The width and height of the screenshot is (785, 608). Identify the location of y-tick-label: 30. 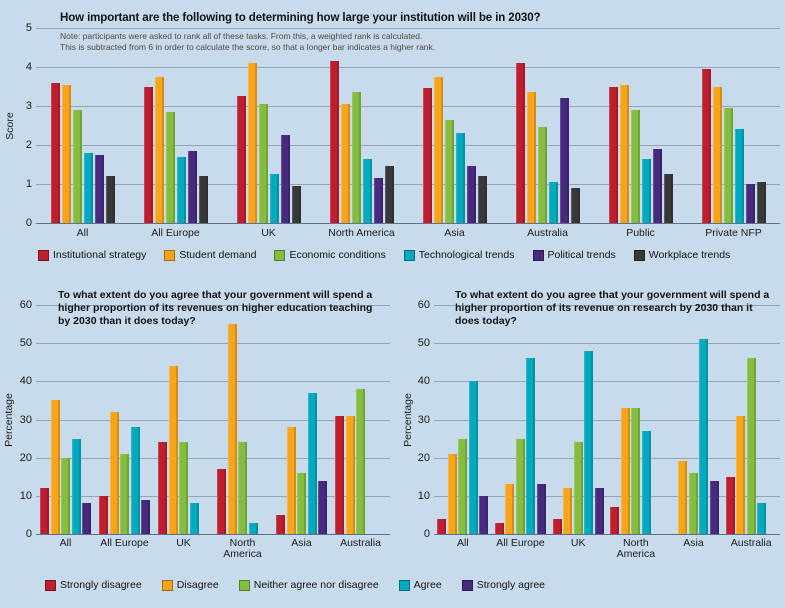
(423, 419).